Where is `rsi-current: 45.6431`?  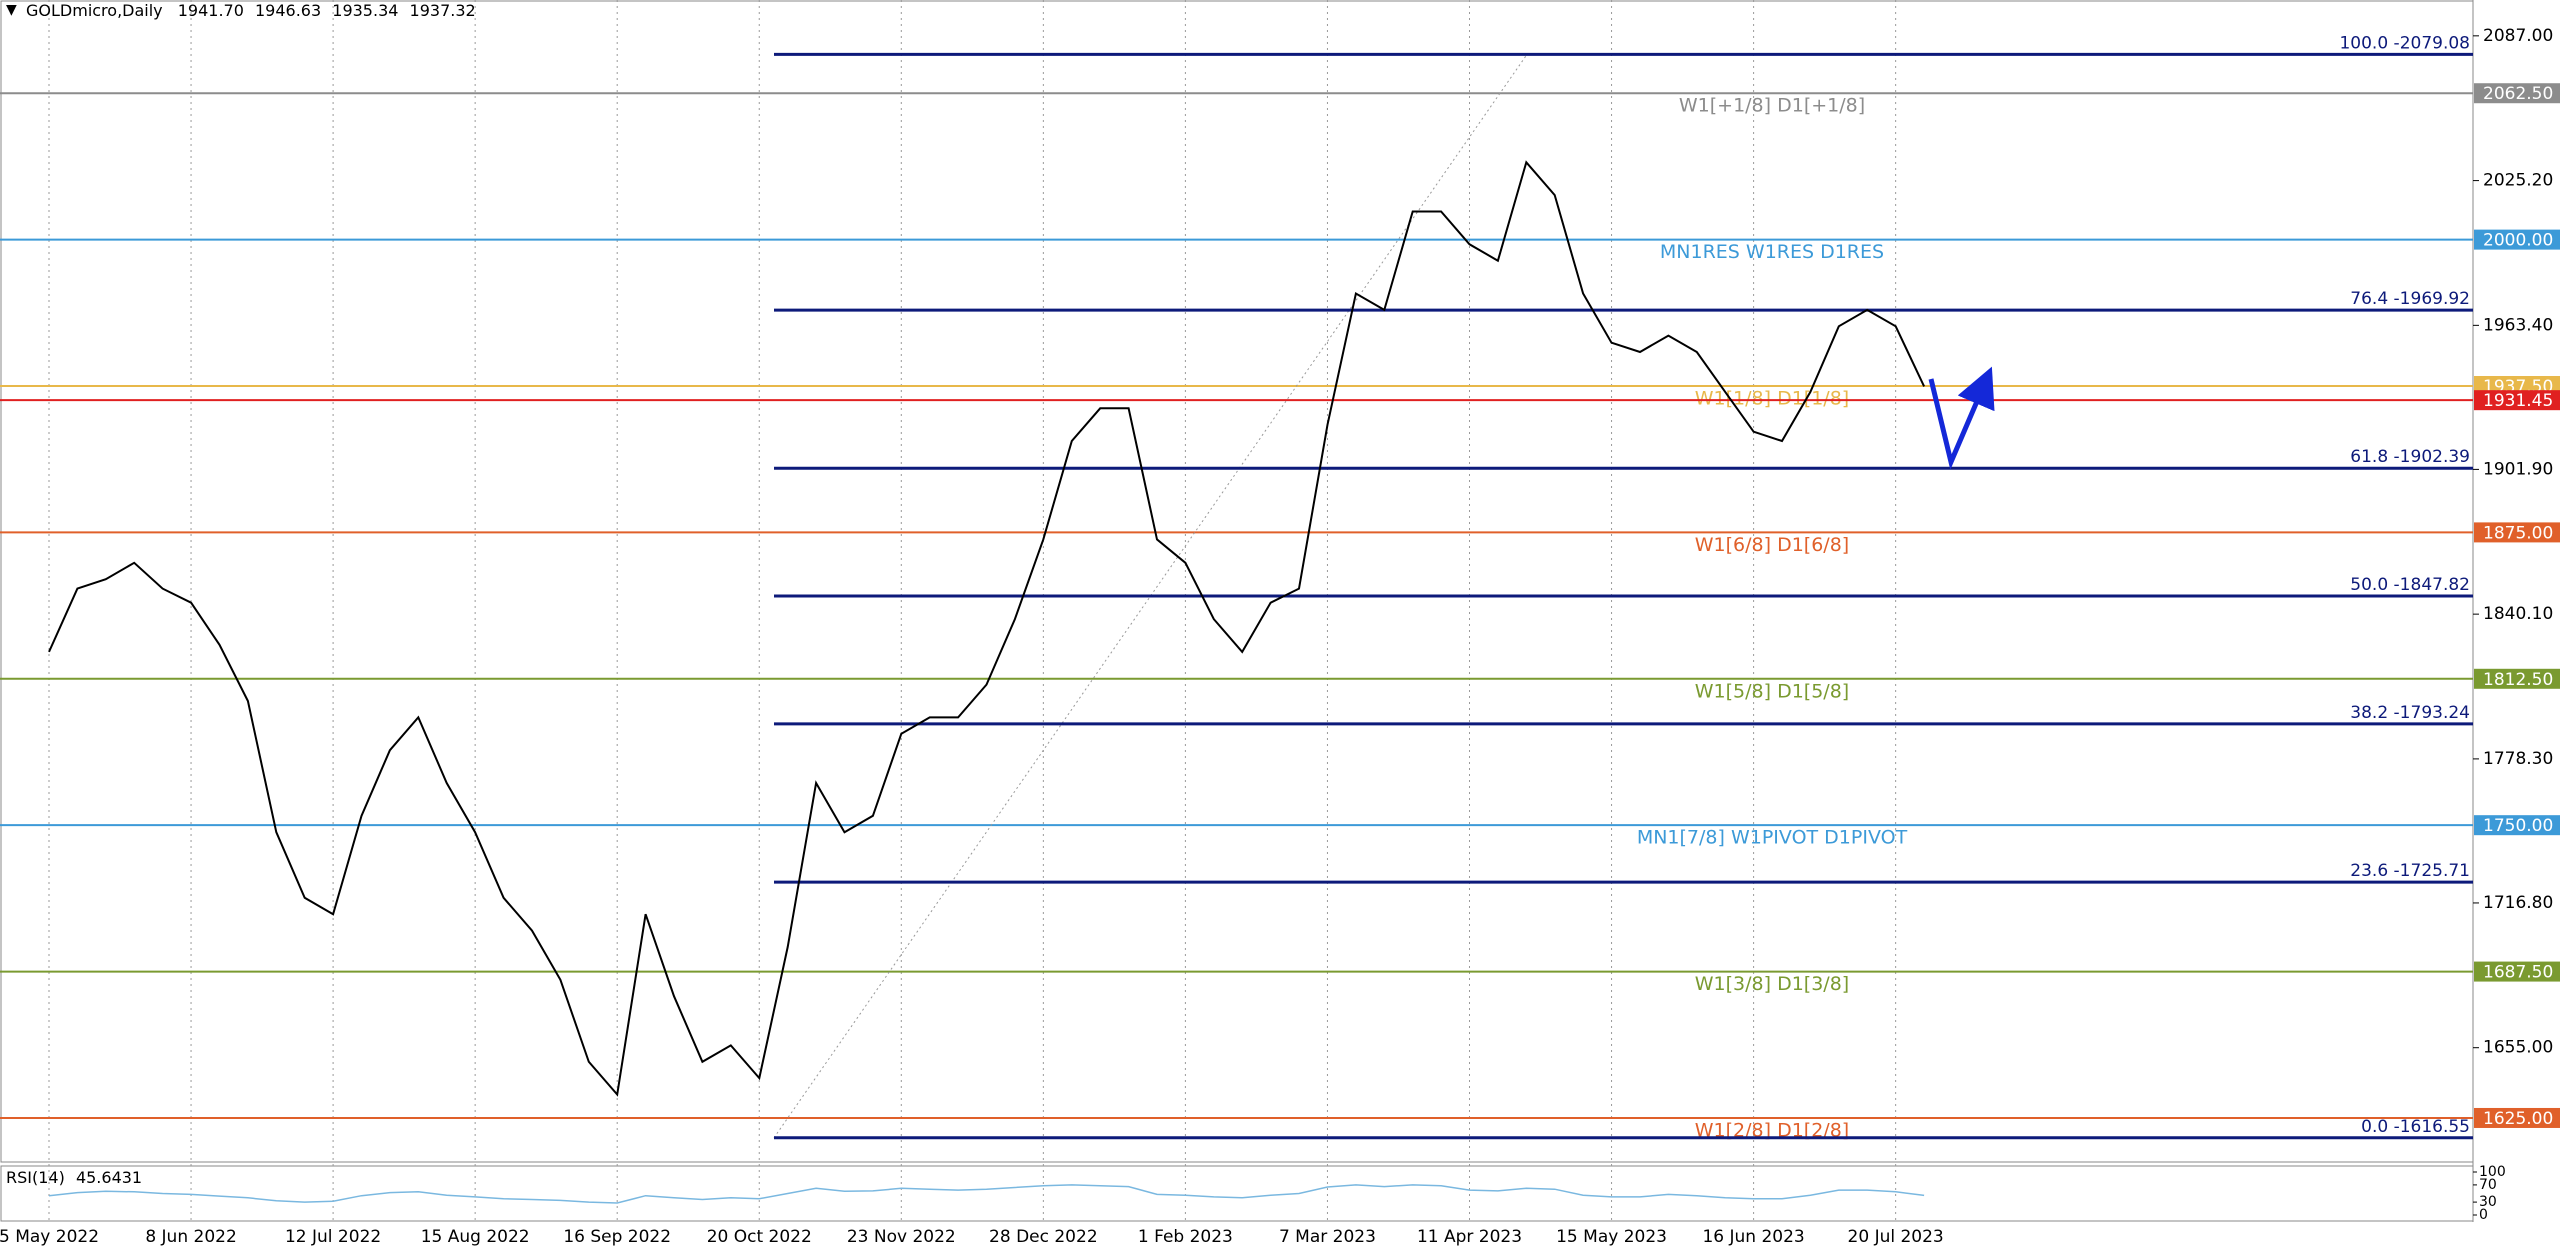
rsi-current: 45.6431 is located at coordinates (109, 1177).